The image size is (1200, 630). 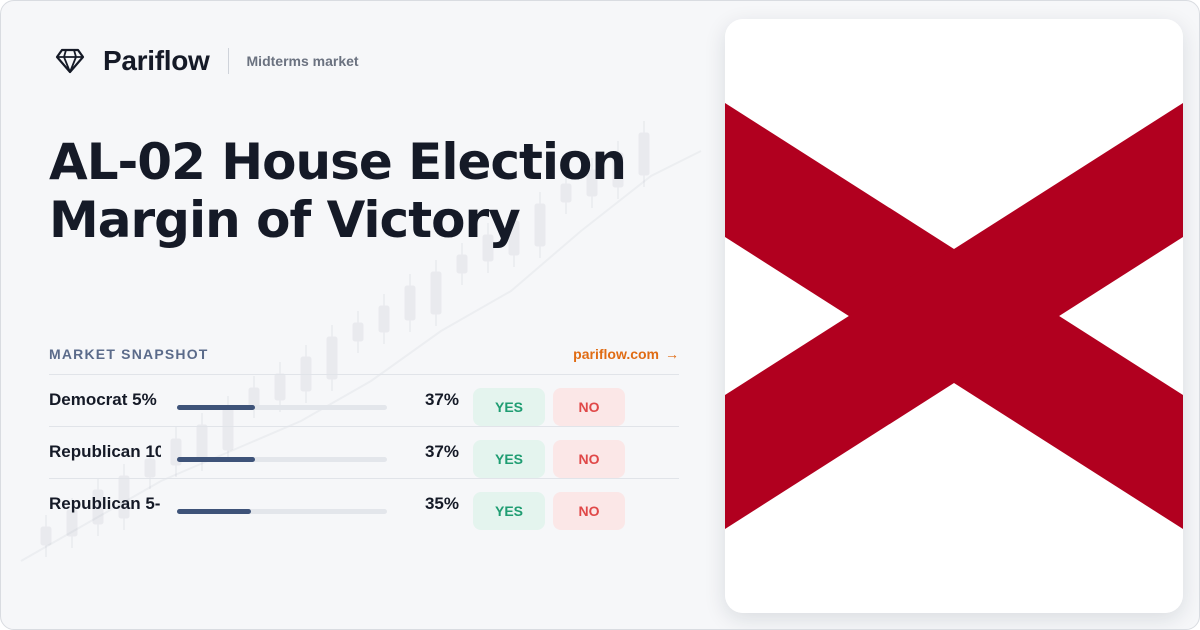 What do you see at coordinates (105, 503) in the screenshot?
I see `outcome-label: Republican 5-` at bounding box center [105, 503].